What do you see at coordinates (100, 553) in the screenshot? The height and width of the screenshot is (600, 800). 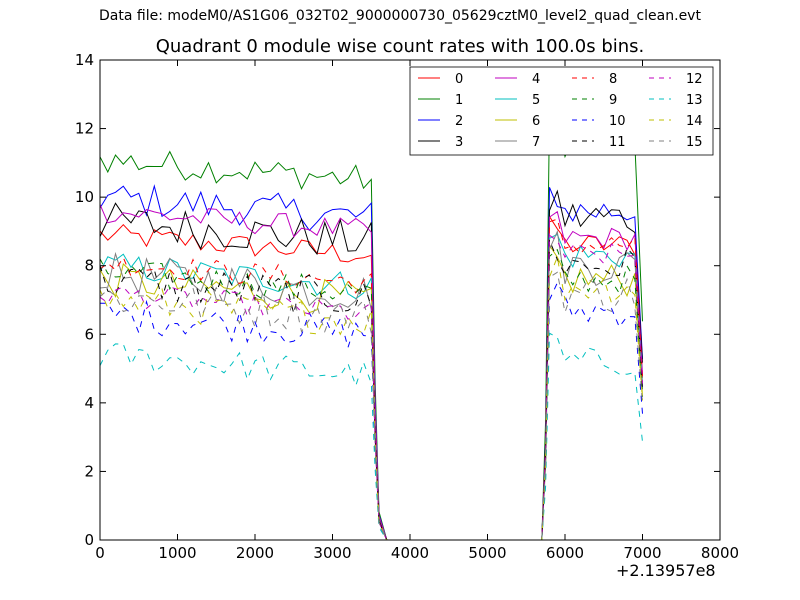 I see `x-tick-label: 0` at bounding box center [100, 553].